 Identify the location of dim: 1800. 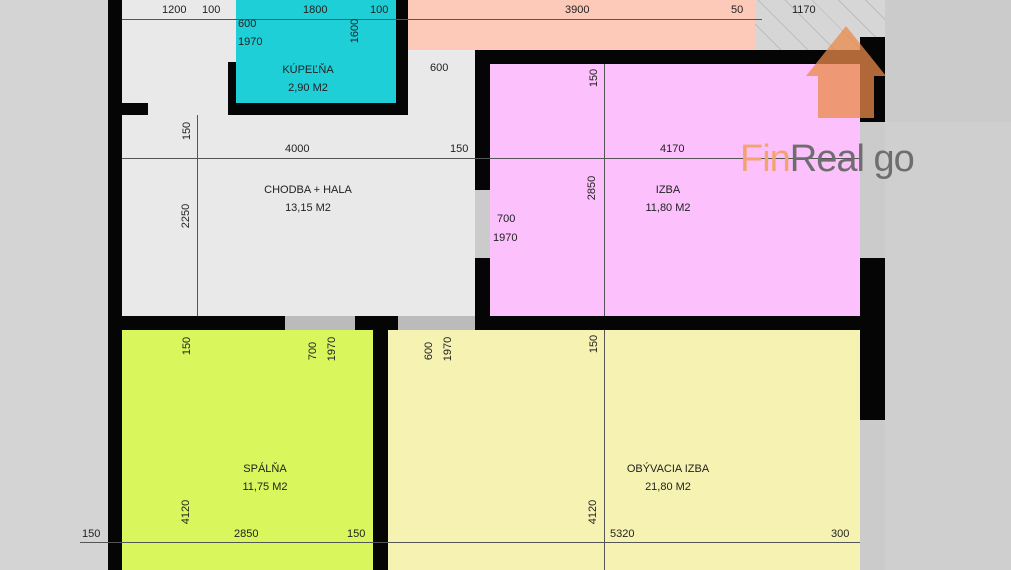
(315, 10).